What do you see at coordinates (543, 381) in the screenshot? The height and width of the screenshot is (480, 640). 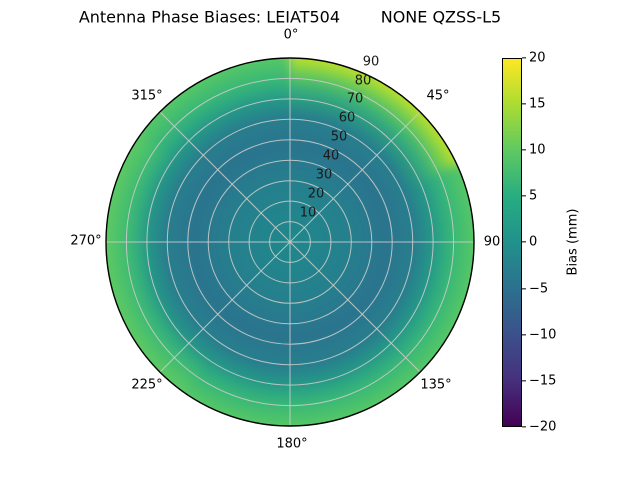 I see `colorbar-tick-m15: −15` at bounding box center [543, 381].